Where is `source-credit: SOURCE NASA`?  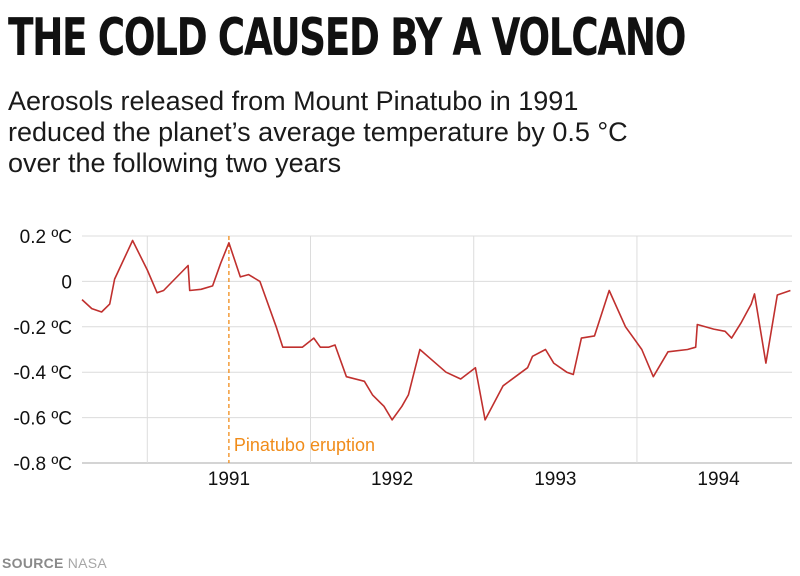
source-credit: SOURCE NASA is located at coordinates (54, 563).